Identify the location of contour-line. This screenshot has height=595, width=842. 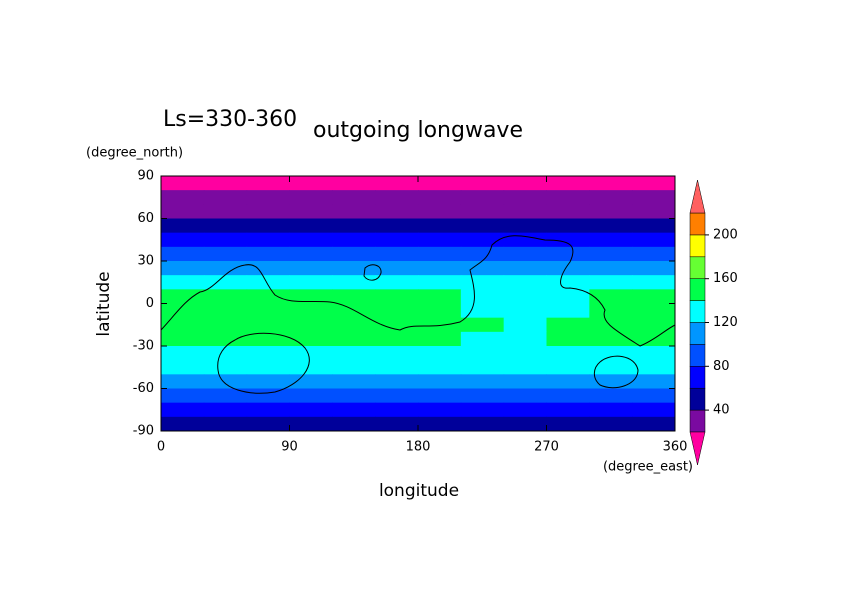
(263, 363).